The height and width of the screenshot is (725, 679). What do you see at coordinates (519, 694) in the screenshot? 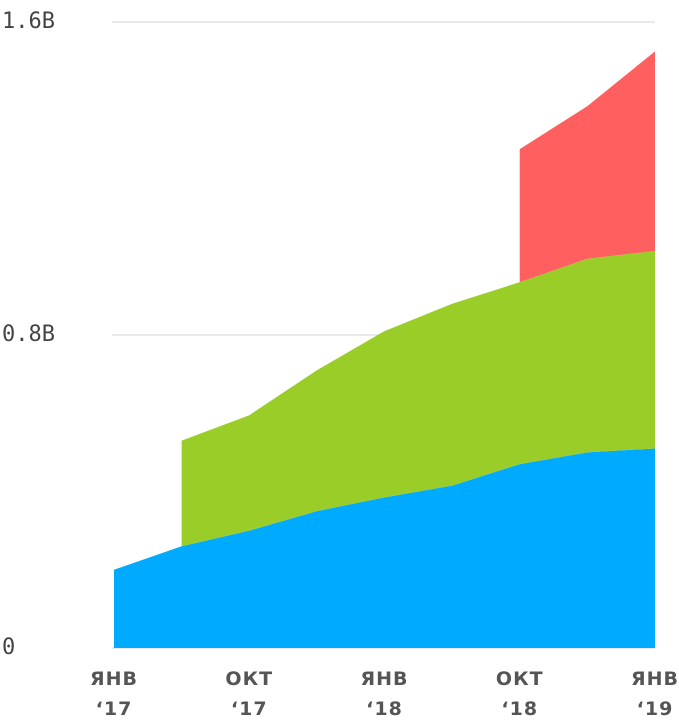
I see `x-tick-label: ОКТ ‘18` at bounding box center [519, 694].